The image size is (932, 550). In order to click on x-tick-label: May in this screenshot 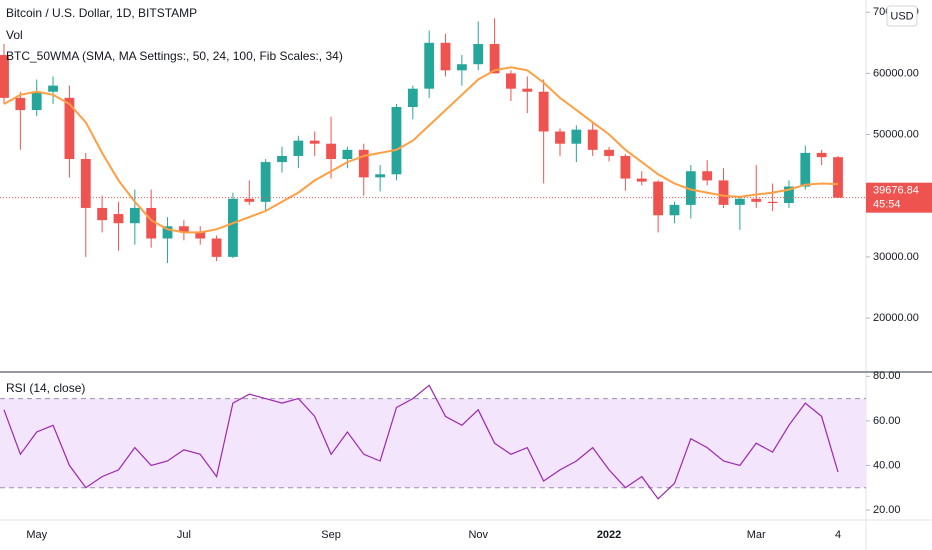, I will do `click(36, 535)`.